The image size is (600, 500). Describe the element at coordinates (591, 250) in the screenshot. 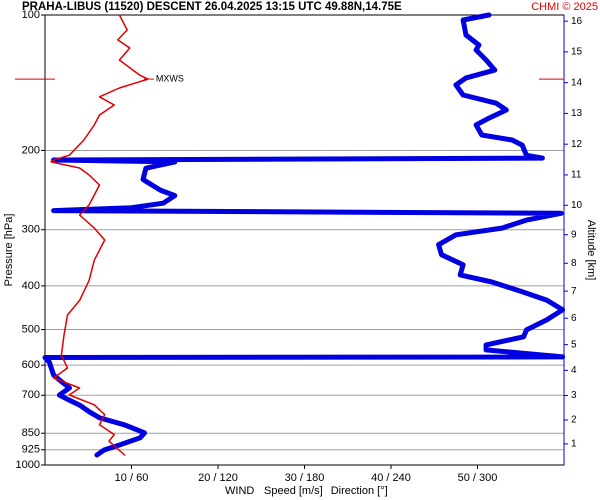

I see `y2-axis-label: Altitude [km]` at that location.